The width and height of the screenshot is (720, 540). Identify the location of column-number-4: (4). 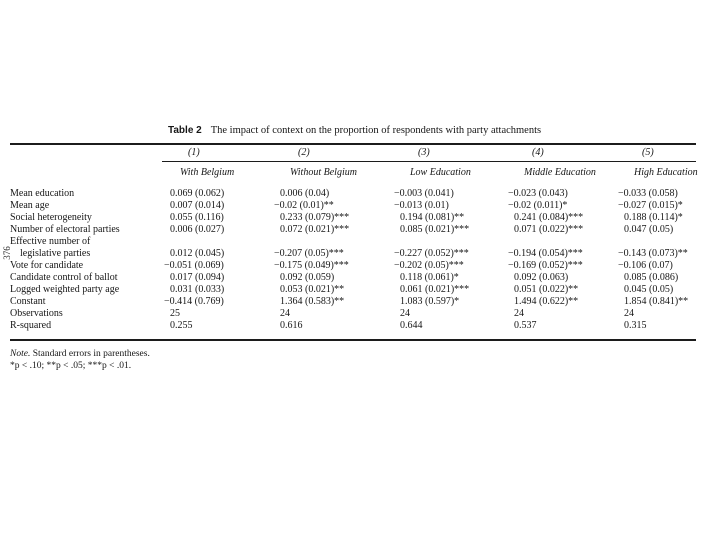
(561, 153).